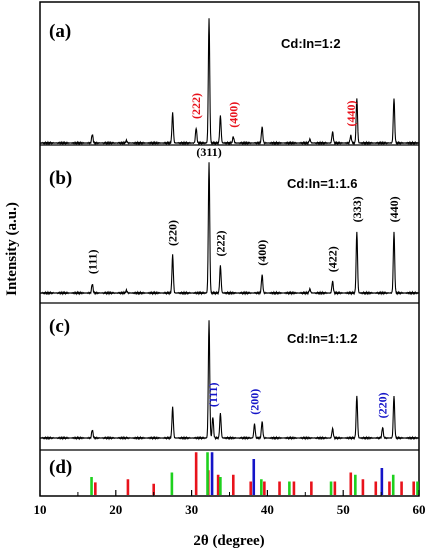 This screenshot has width=428, height=550. Describe the element at coordinates (333, 259) in the screenshot. I see `peak-label: (422)` at that location.